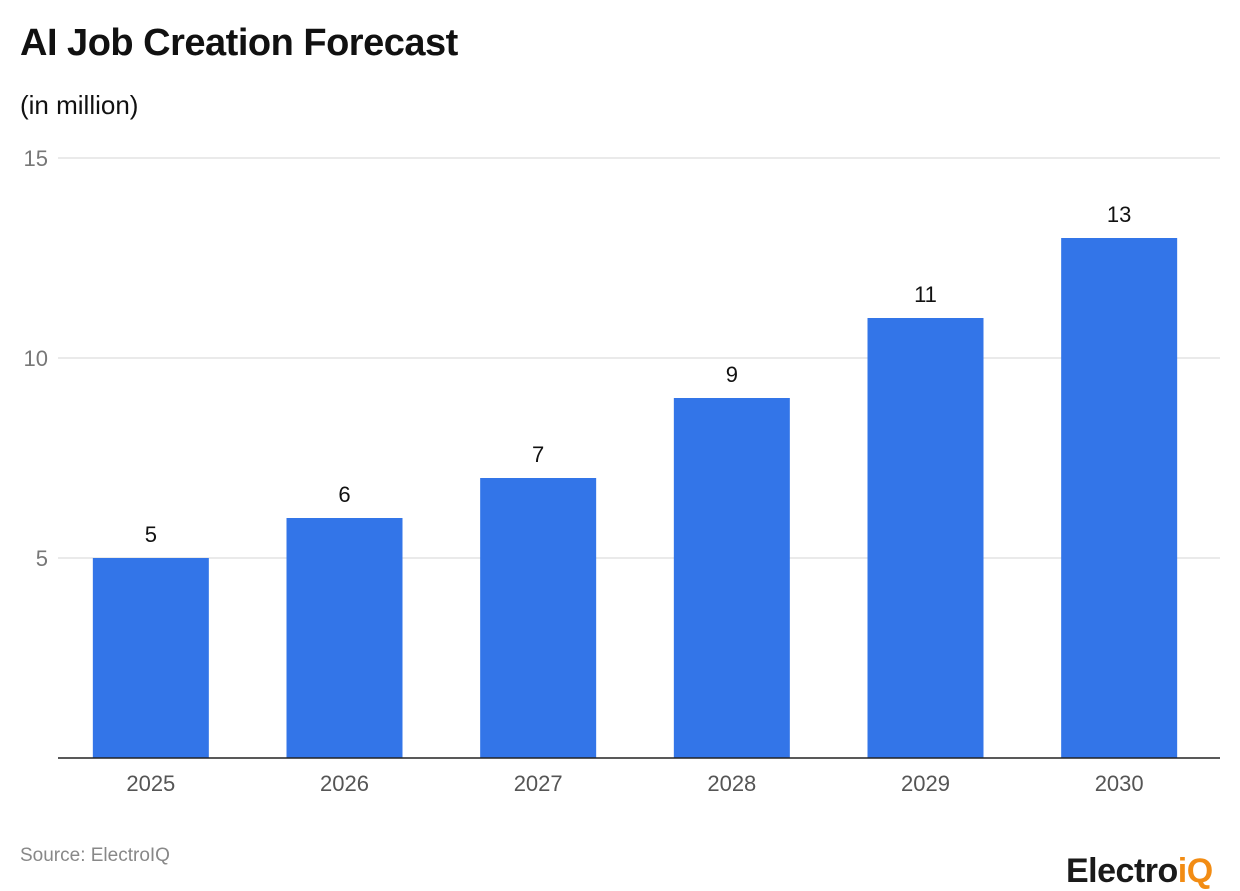  Describe the element at coordinates (1122, 871) in the screenshot. I see `logo-text: Electro` at that location.